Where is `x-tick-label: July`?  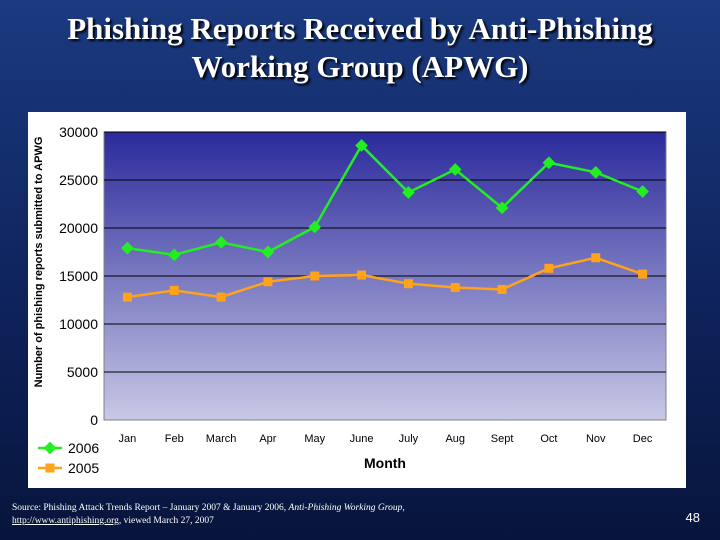
x-tick-label: July is located at coordinates (409, 439).